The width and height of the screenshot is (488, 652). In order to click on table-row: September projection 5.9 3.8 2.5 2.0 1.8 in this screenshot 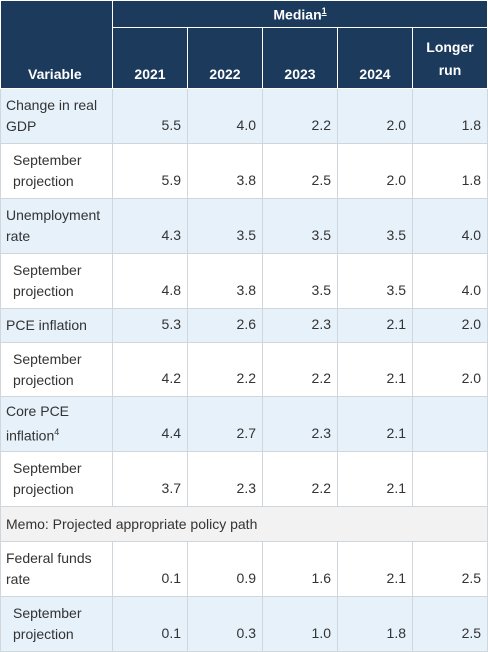, I will do `click(244, 171)`.